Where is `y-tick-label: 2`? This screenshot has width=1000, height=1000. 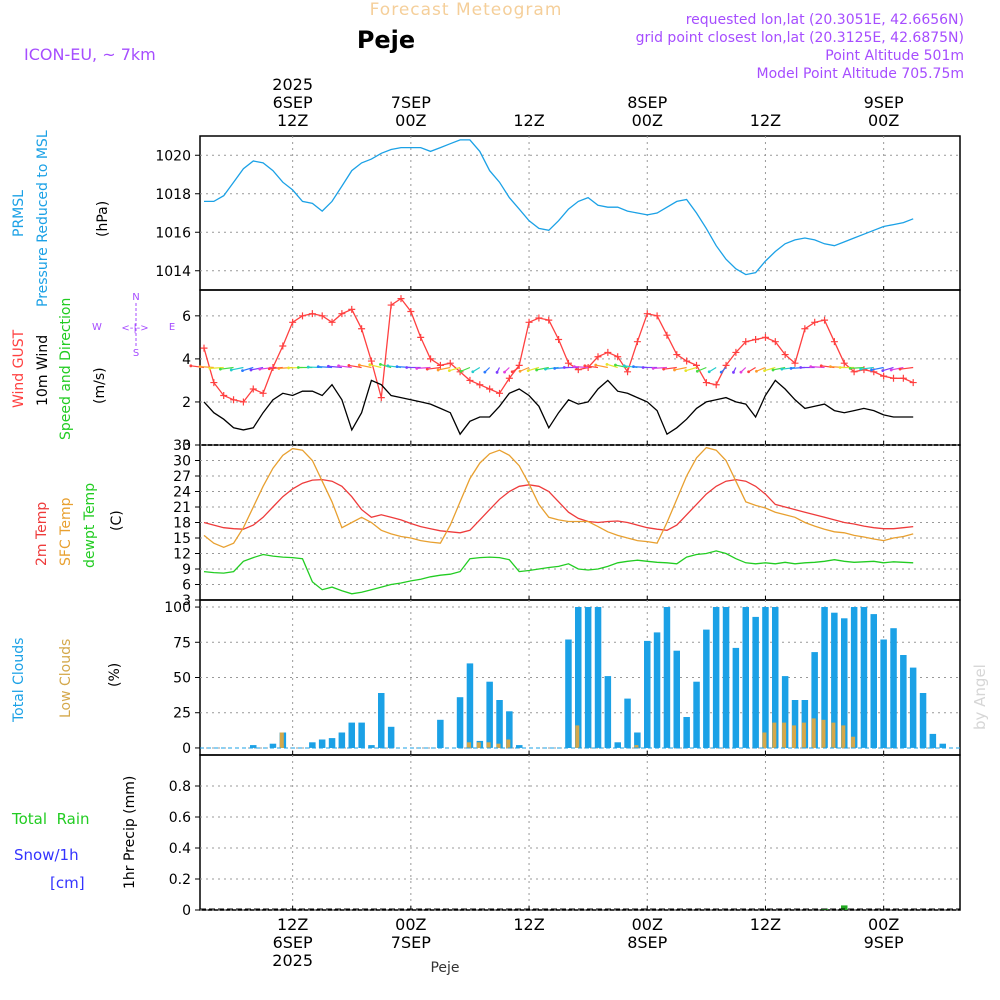 y-tick-label: 2 is located at coordinates (186, 403).